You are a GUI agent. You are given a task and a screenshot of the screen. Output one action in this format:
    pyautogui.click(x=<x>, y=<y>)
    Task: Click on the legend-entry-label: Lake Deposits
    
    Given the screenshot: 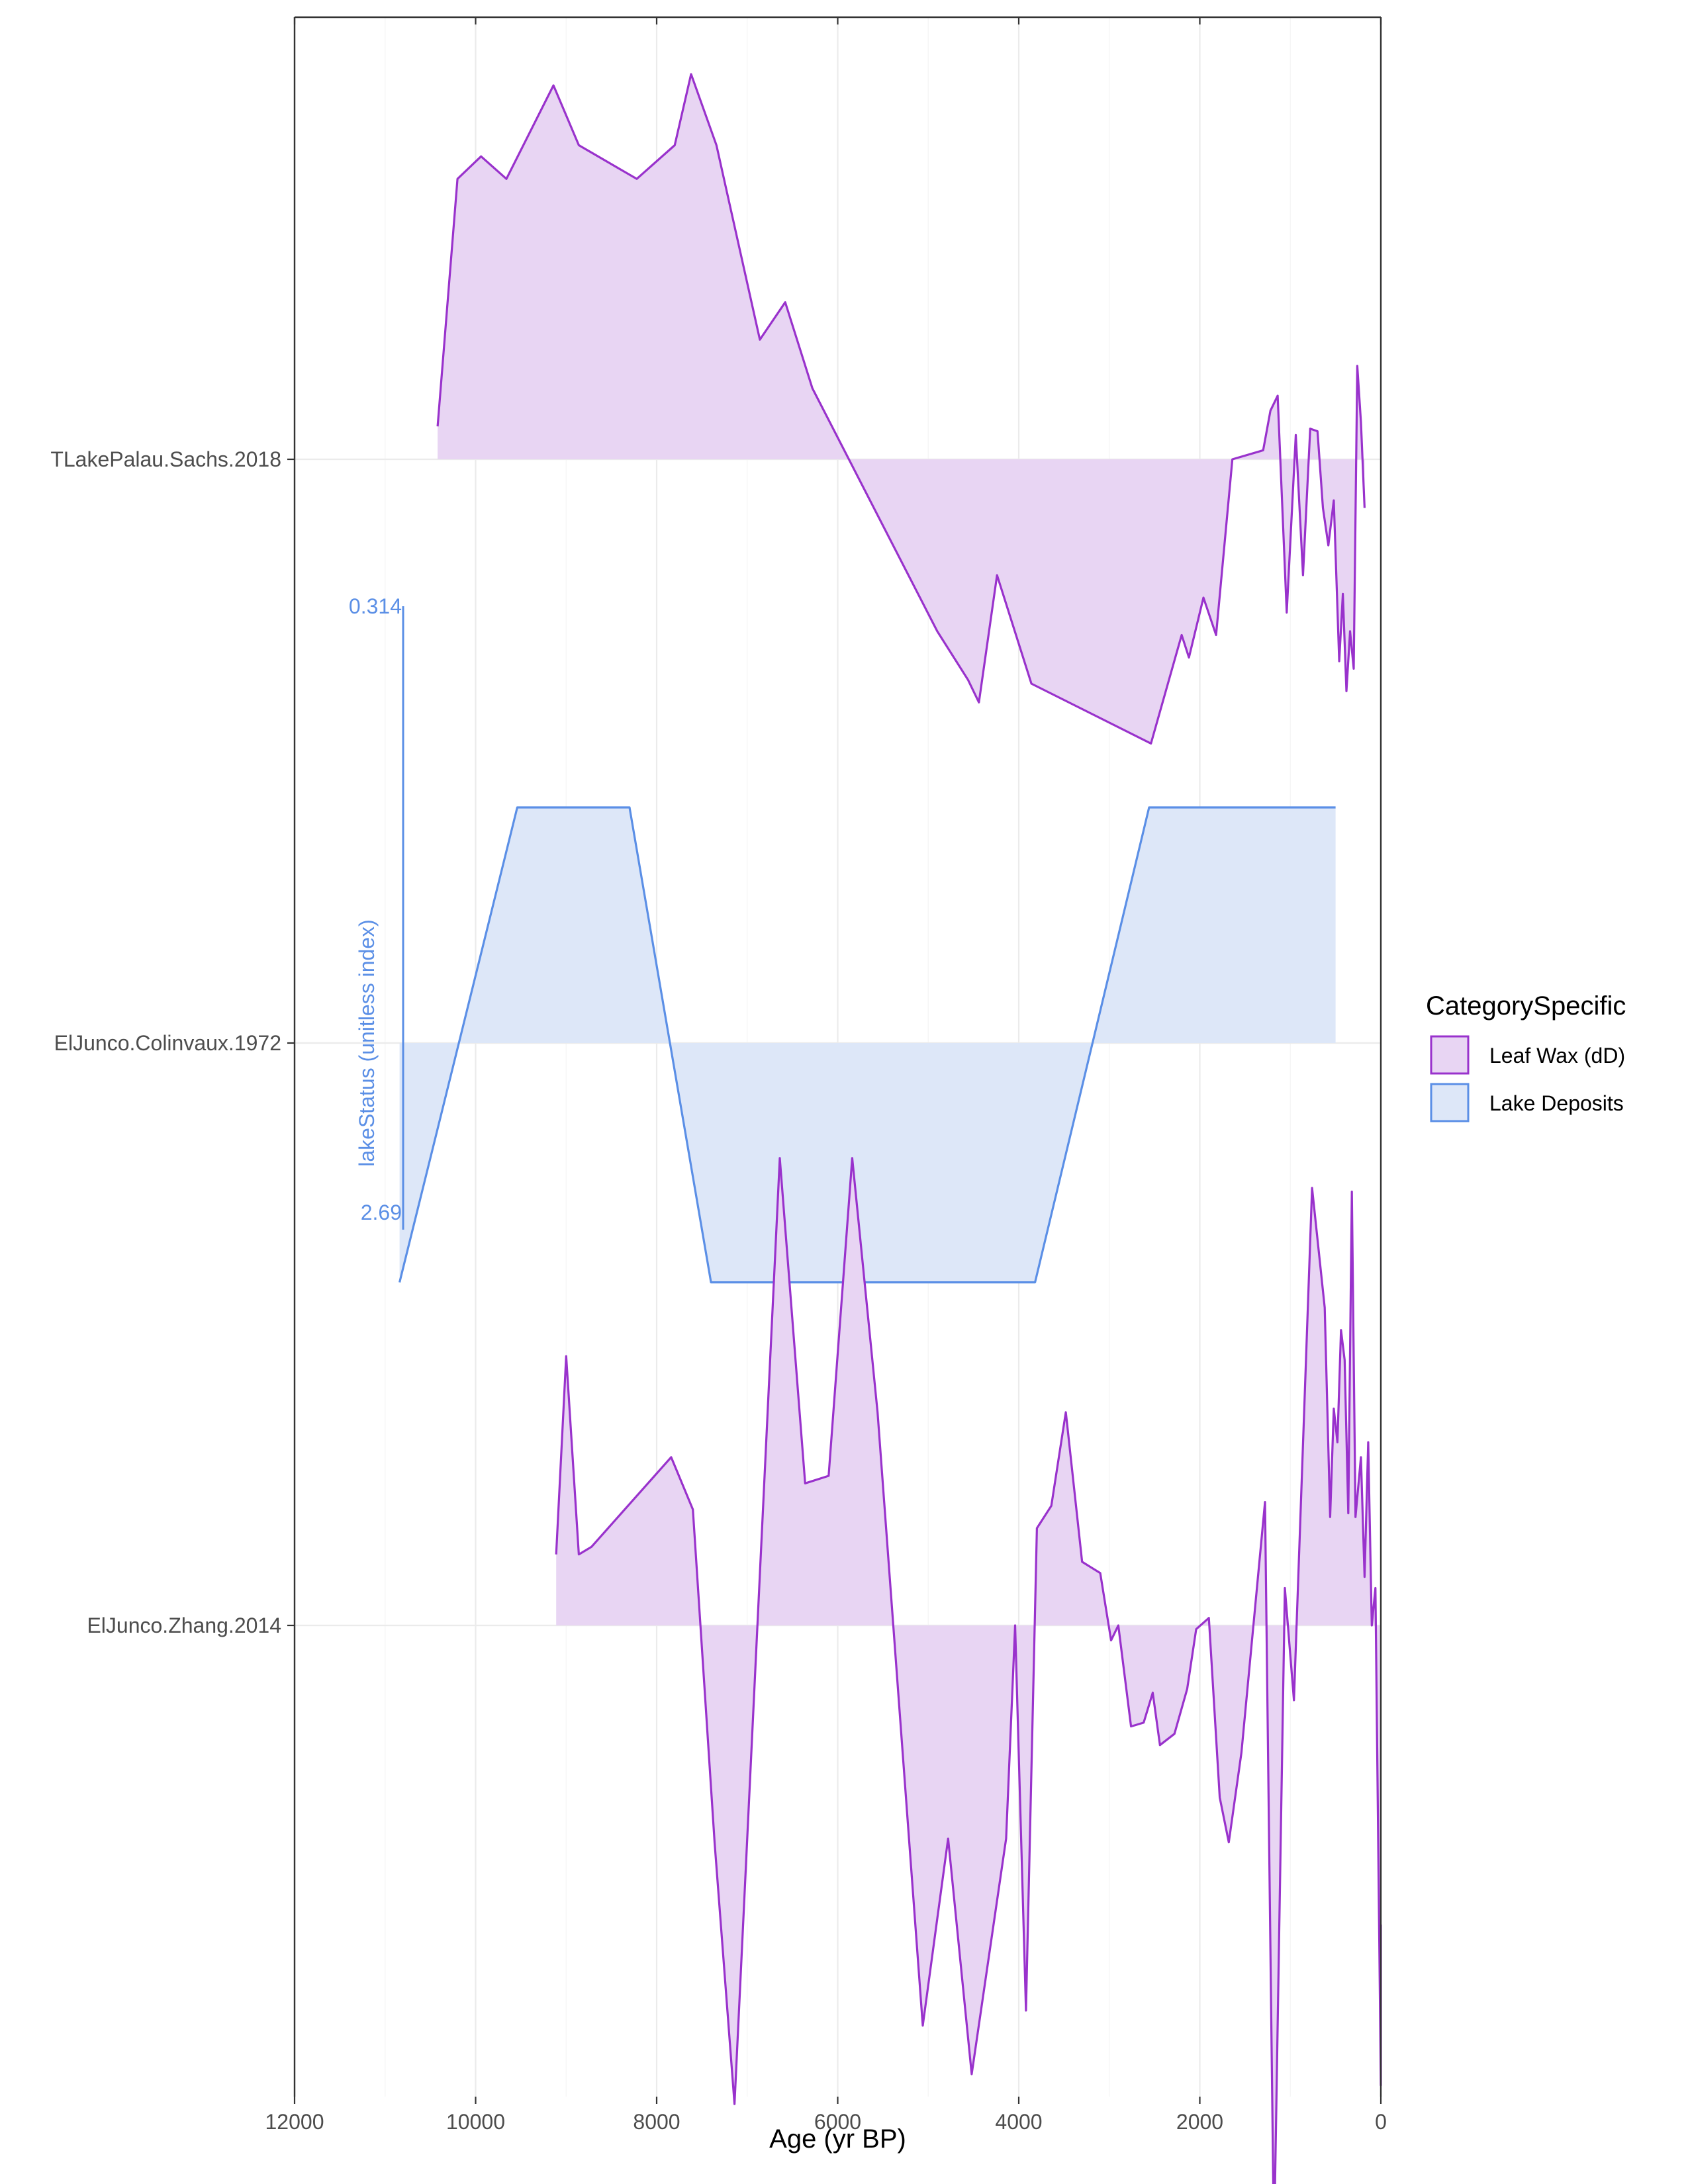 What is the action you would take?
    pyautogui.click(x=1556, y=1103)
    